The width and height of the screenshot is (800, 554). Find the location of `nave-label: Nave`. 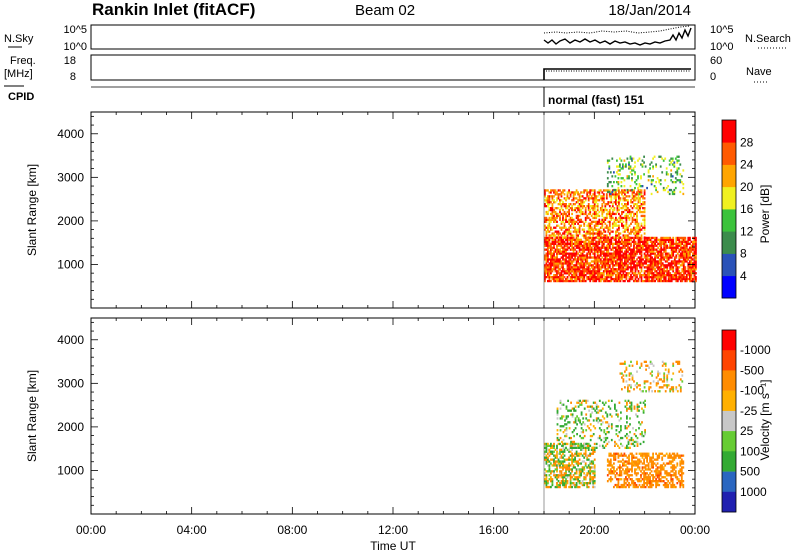

nave-label: Nave is located at coordinates (759, 72).